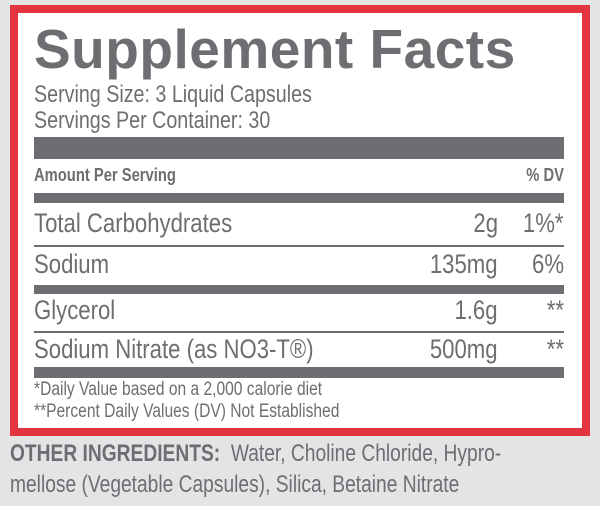 The width and height of the screenshot is (600, 506). Describe the element at coordinates (133, 223) in the screenshot. I see `nutrient-name: Total Carbohydrates` at that location.